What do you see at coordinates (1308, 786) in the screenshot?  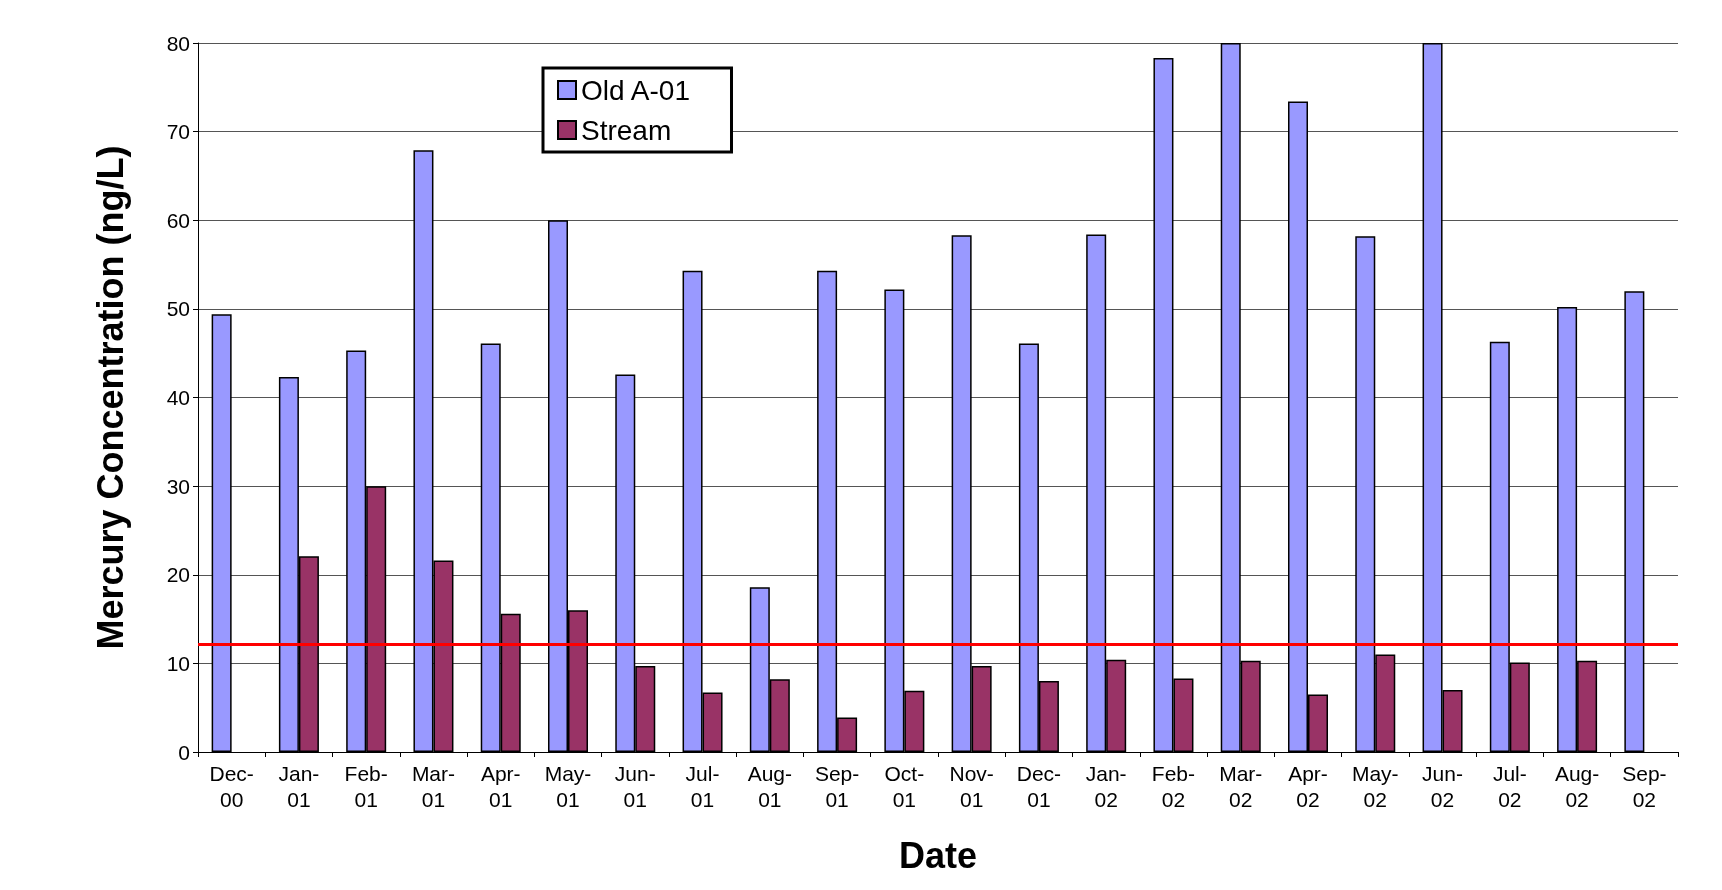 I see `x-tick-label: Apr-02` at bounding box center [1308, 786].